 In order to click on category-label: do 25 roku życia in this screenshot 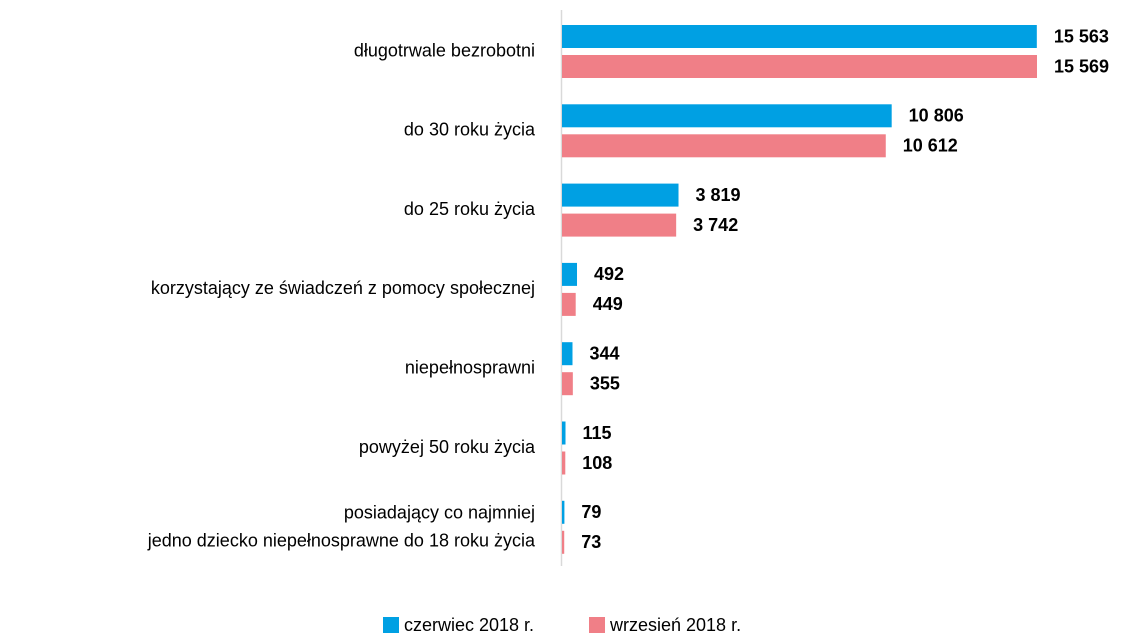, I will do `click(470, 209)`.